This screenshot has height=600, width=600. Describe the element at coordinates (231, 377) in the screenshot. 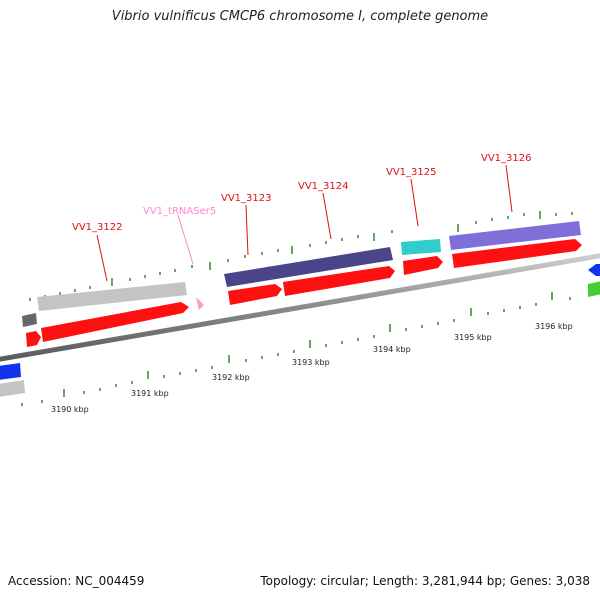

I see `scale-label: 3192 kbp` at that location.